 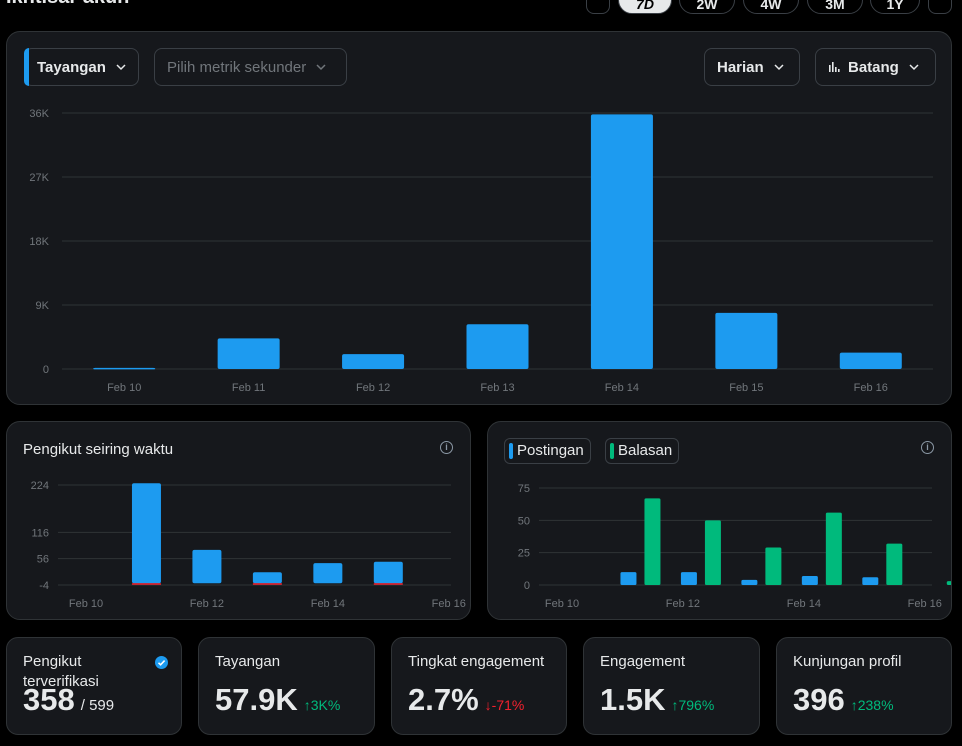 I want to click on stat-label: Kunjungan profil, so click(x=847, y=661).